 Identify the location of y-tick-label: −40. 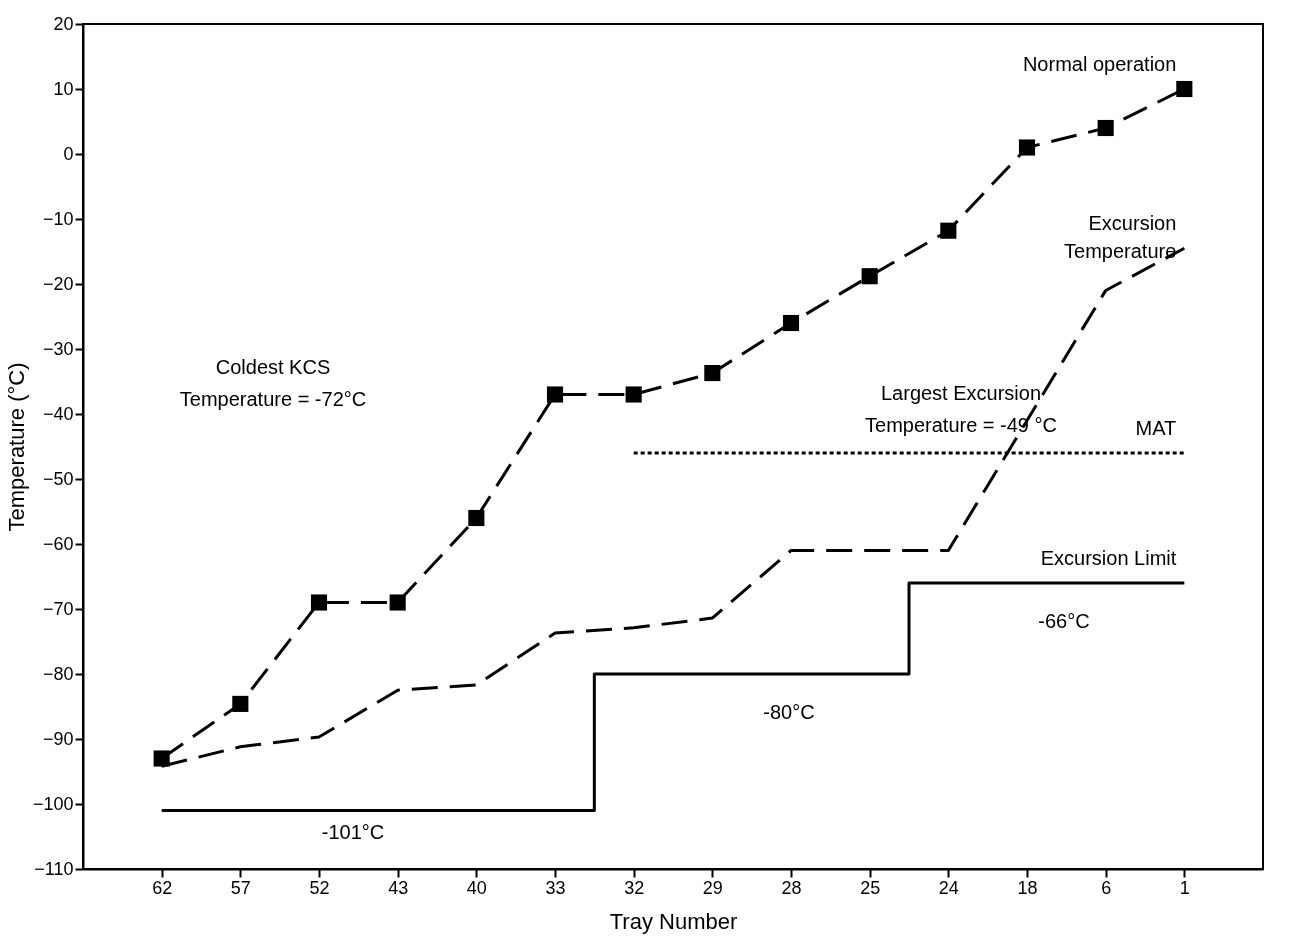
(58, 413).